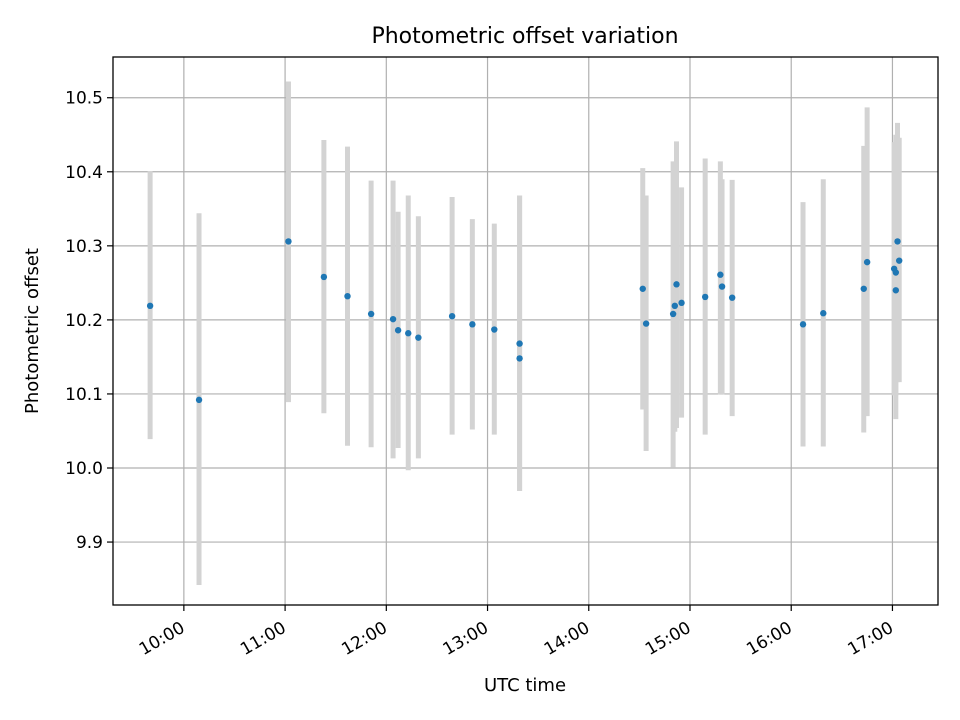 The image size is (960, 720). What do you see at coordinates (516, 632) in the screenshot?
I see `x-axis-ticks: 10:00 11:00 12:00 13:00 14:00 15:00 16:00 17:00` at bounding box center [516, 632].